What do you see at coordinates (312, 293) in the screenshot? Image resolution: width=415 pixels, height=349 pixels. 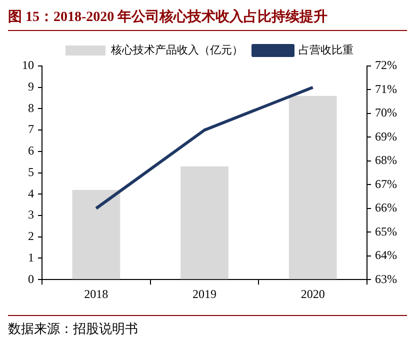 I see `x-tick-label: 2020` at bounding box center [312, 293].